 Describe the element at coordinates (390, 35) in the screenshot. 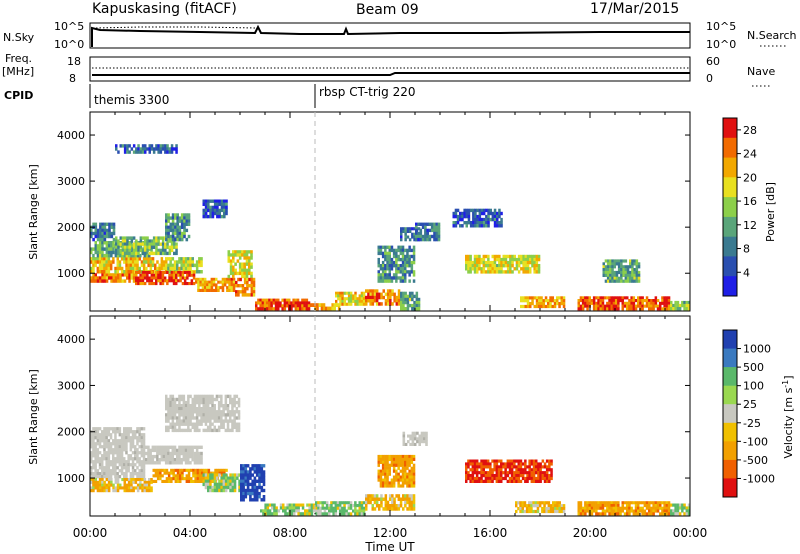

I see `nsky-trace` at that location.